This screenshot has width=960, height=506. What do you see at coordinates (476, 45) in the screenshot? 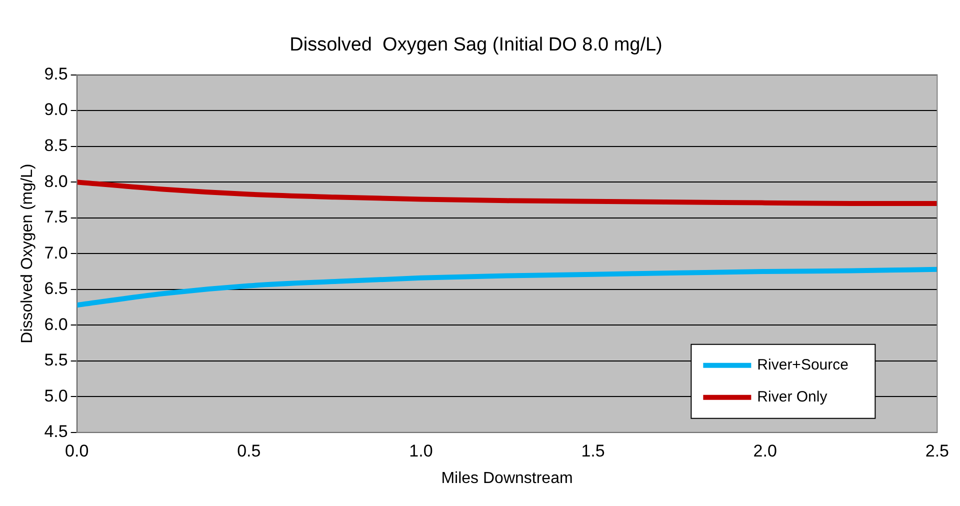
I see `chart-title: Dissolved Oxygen Sag (Initial DO 8.0 mg/L)` at bounding box center [476, 45].